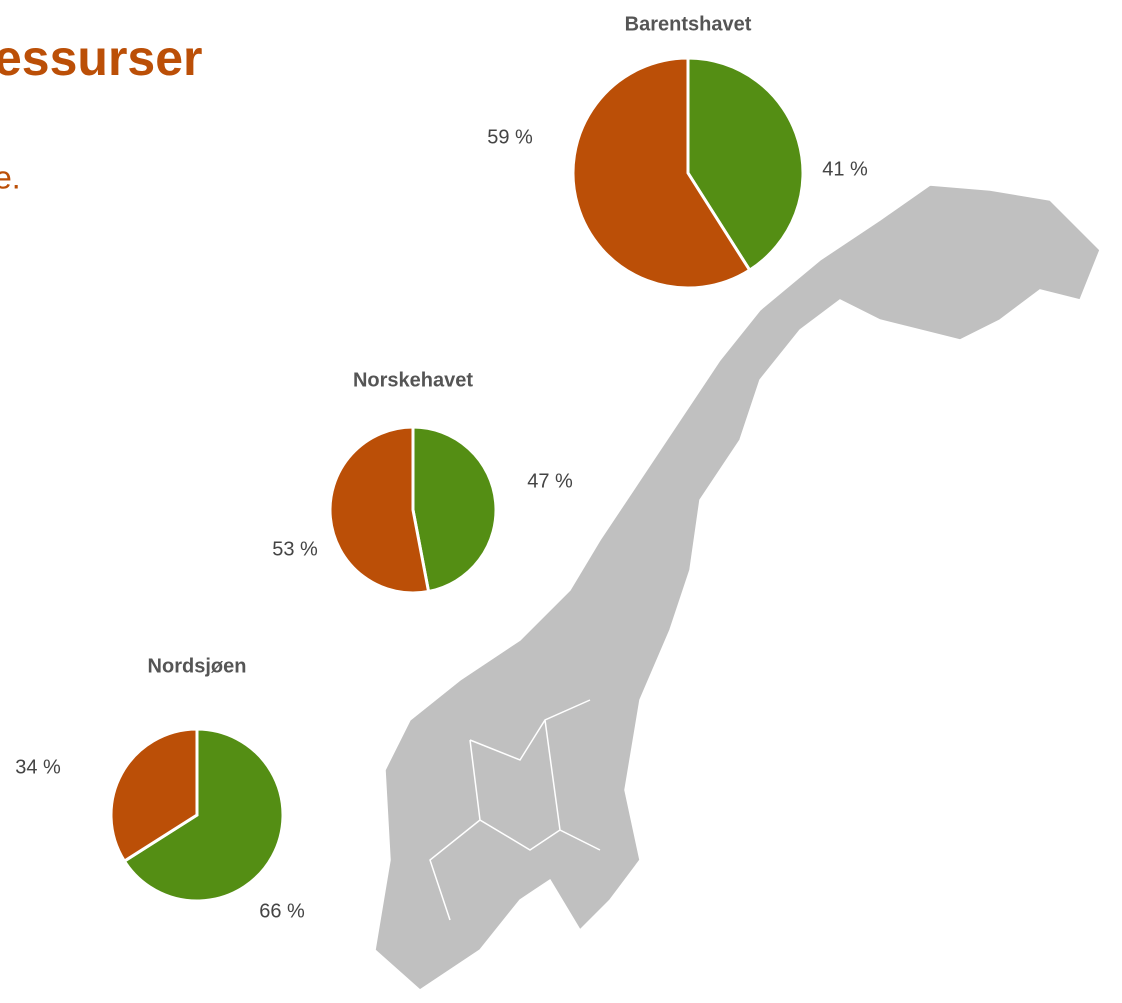 Image resolution: width=1122 pixels, height=1003 pixels. What do you see at coordinates (101, 58) in the screenshot?
I see `page-title: essurser` at bounding box center [101, 58].